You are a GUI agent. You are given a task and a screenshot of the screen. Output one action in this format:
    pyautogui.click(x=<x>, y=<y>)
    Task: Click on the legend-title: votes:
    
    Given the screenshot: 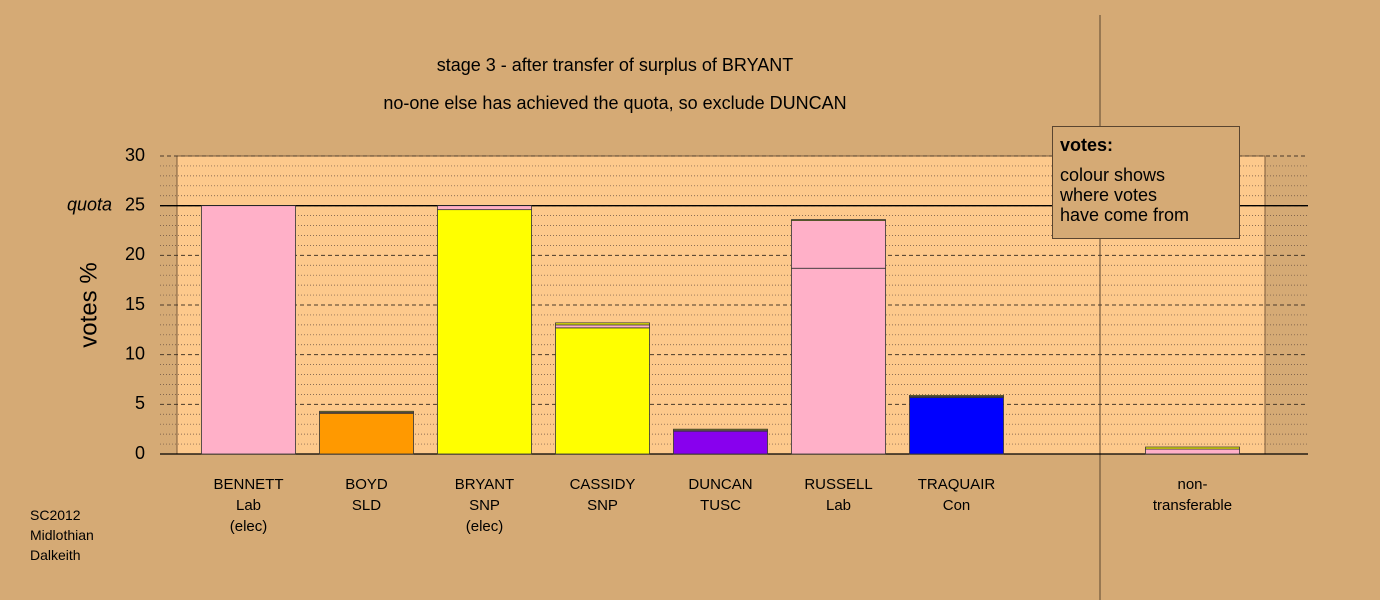 What is the action you would take?
    pyautogui.click(x=1087, y=145)
    